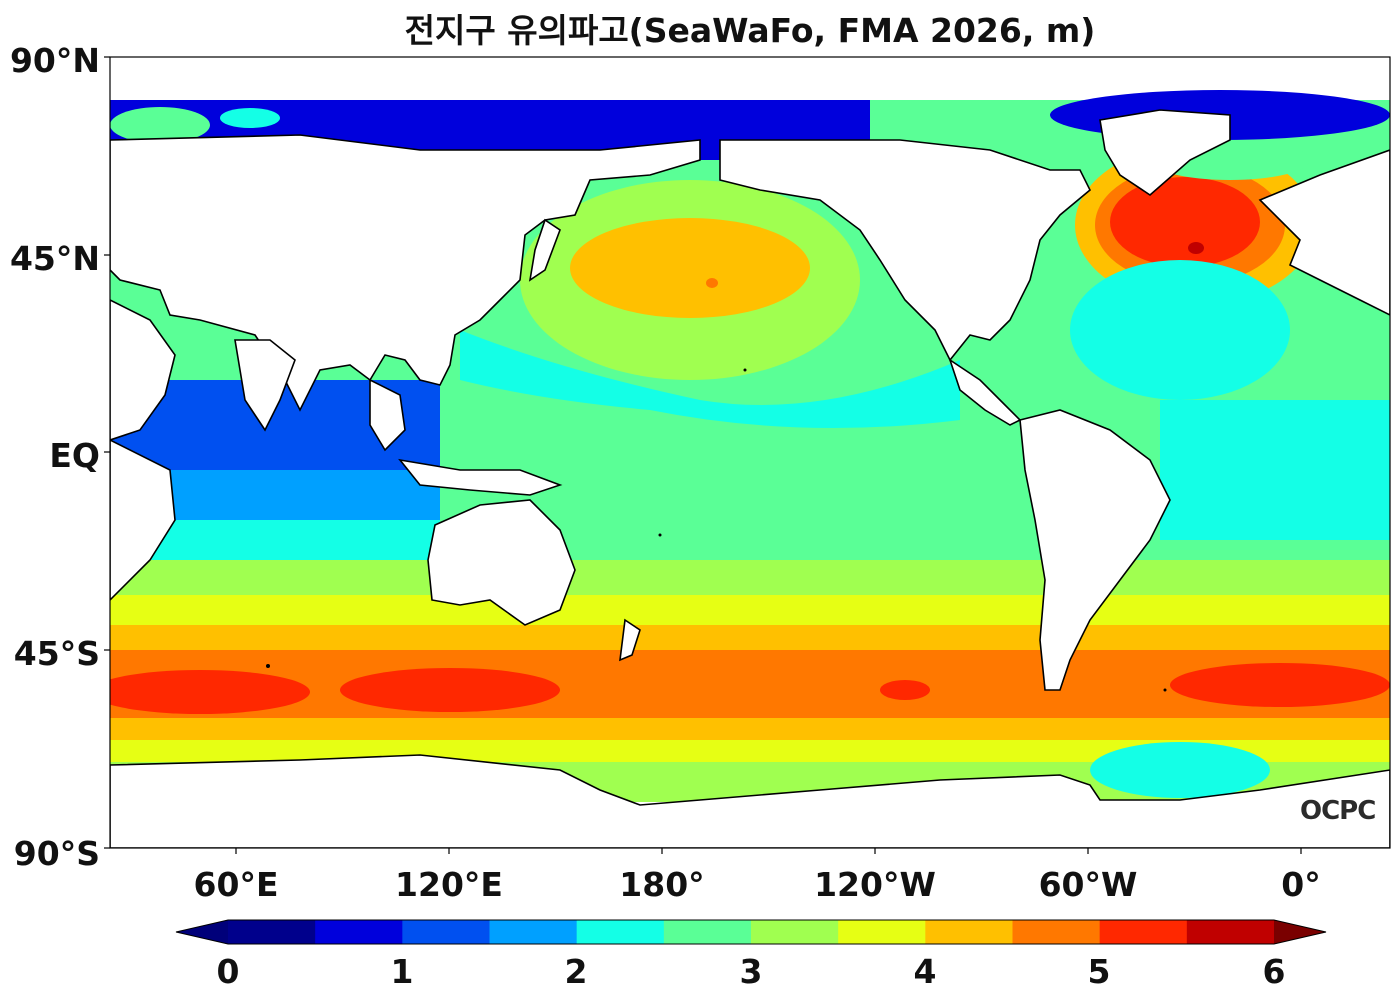 This screenshot has width=1400, height=1003. I want to click on lon-label-120e: 120°E, so click(449, 884).